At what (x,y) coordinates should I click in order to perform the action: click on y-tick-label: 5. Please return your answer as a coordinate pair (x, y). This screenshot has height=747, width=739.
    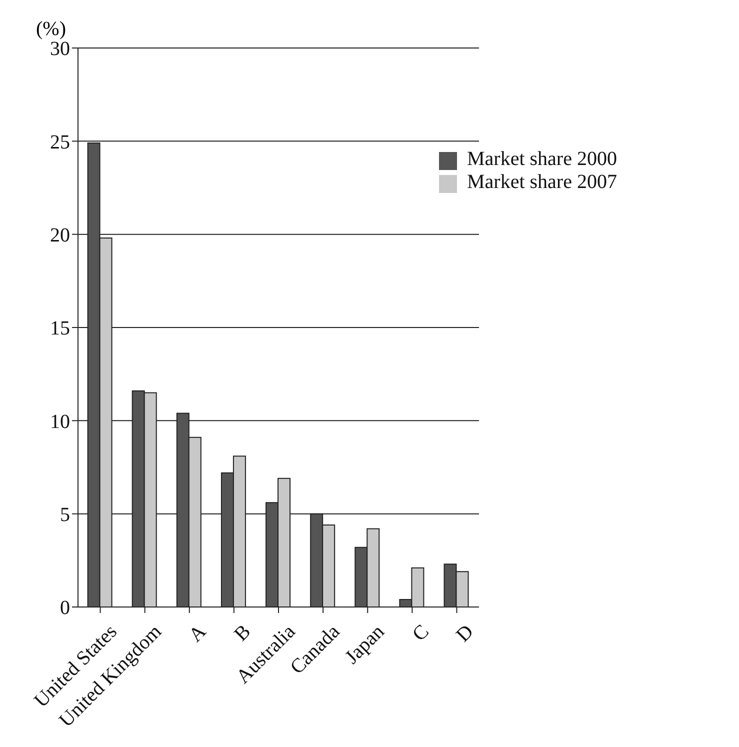
    Looking at the image, I should click on (65, 515).